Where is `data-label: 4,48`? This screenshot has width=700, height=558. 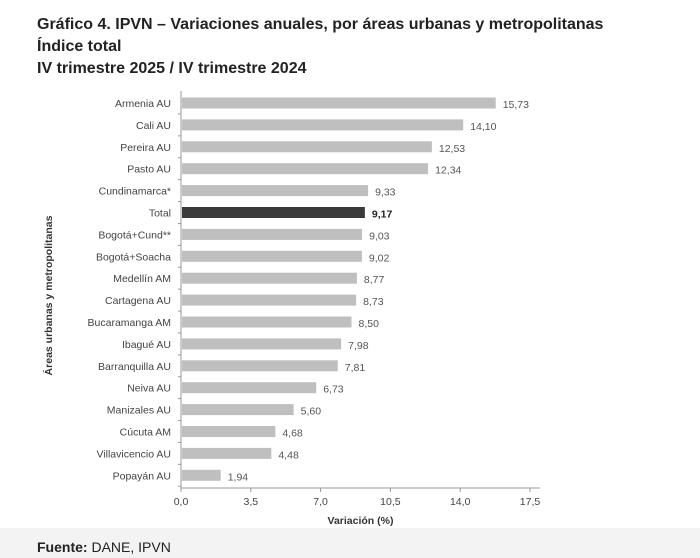 data-label: 4,48 is located at coordinates (288, 455).